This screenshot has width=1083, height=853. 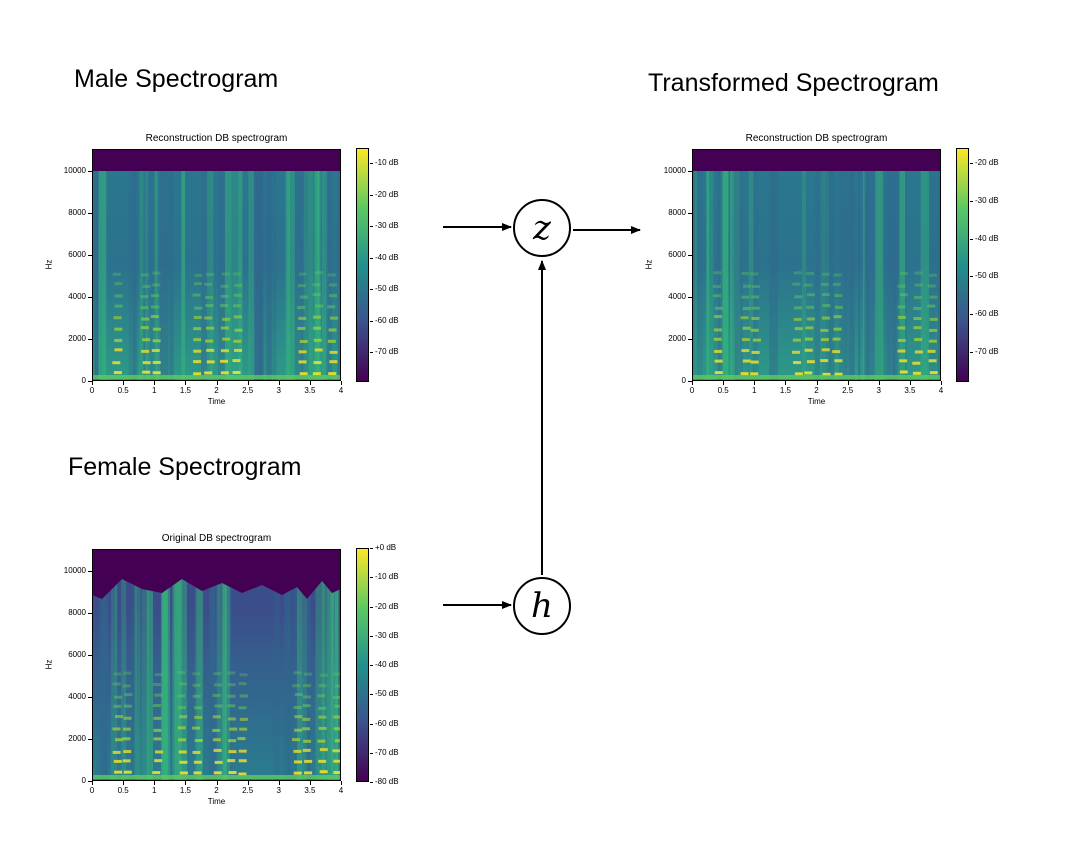 I want to click on h-node: h, so click(x=542, y=606).